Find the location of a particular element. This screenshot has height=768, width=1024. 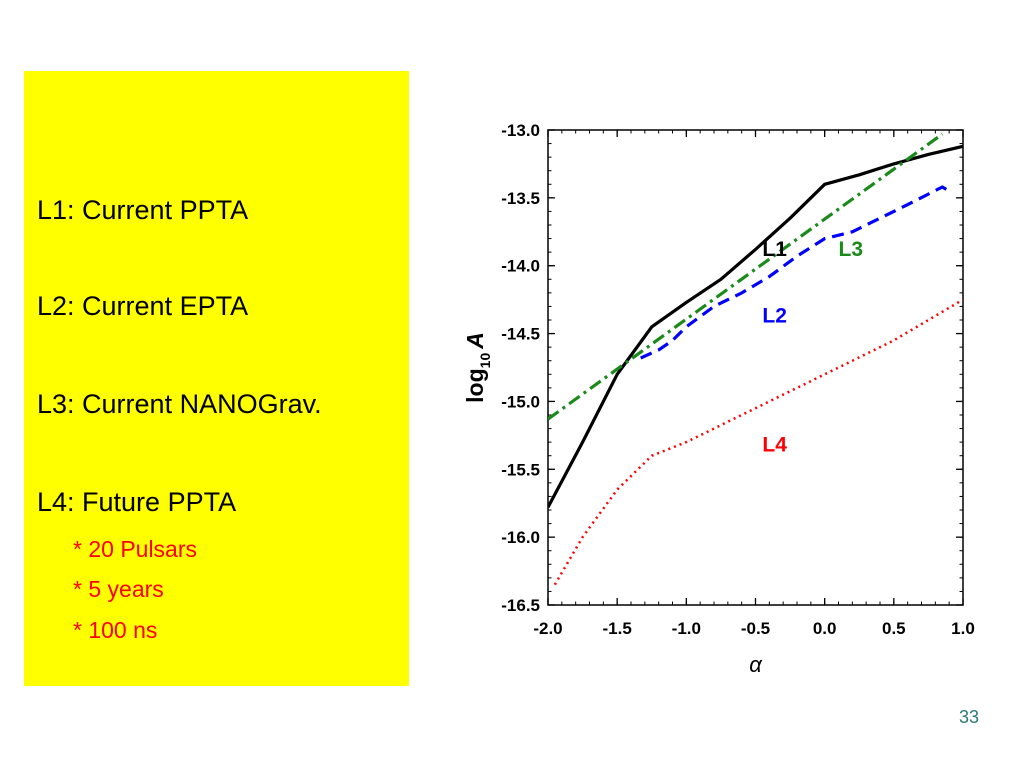

legend-l1: L1: Current PPTA is located at coordinates (143, 210).